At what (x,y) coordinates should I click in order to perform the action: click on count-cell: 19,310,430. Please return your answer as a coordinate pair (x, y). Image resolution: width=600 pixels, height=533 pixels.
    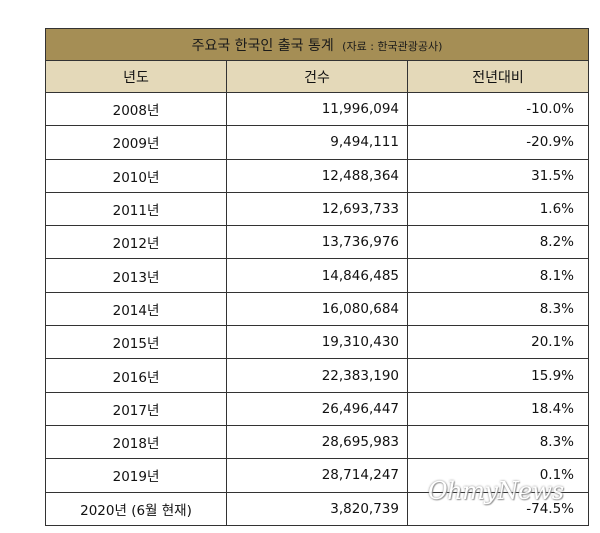
    Looking at the image, I should click on (317, 342).